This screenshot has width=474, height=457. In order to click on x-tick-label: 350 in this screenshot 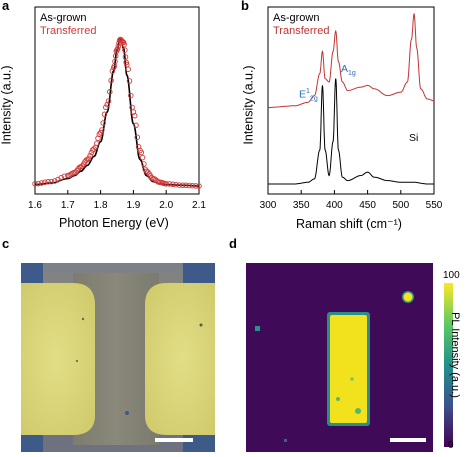, I will do `click(301, 205)`.